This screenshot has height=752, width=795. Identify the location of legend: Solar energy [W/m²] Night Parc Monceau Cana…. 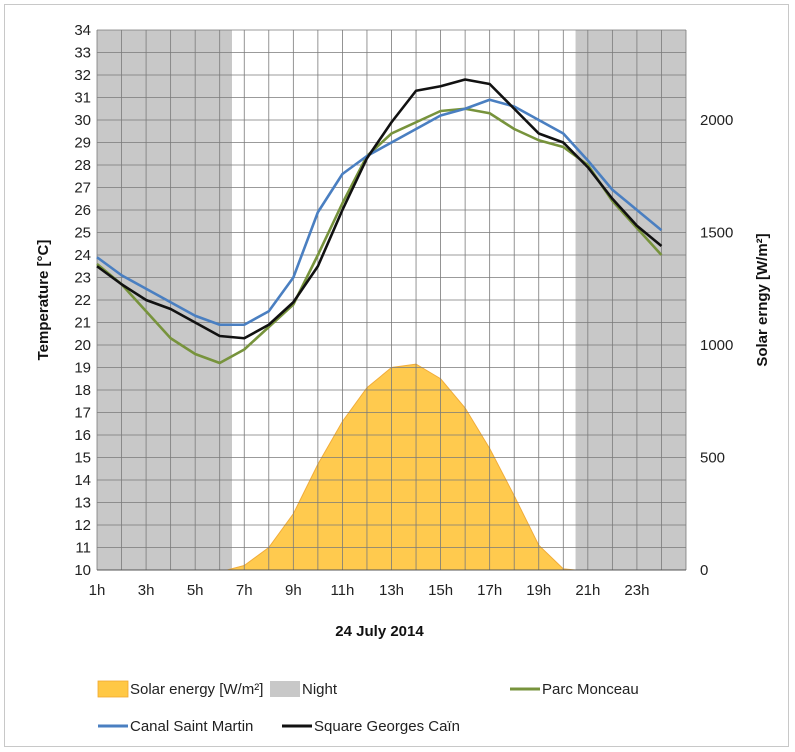
(368, 707).